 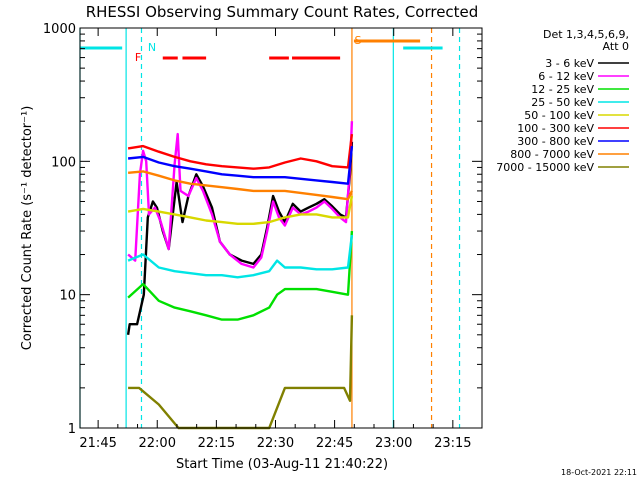 I want to click on y-tick-label-1000: 1000, so click(x=59, y=29).